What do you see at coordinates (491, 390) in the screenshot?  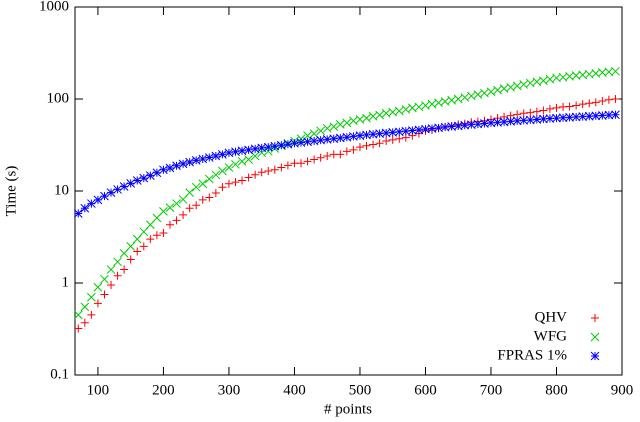 I see `x-tick-label: 700` at bounding box center [491, 390].